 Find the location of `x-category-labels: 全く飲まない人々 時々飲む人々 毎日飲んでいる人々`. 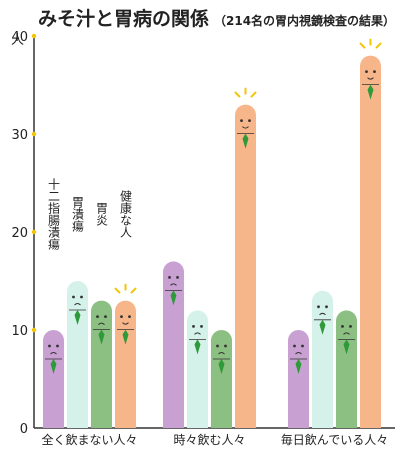

x-category-labels: 全く飲まない人々 時々飲む人々 毎日飲んでいる人々 is located at coordinates (214, 439).